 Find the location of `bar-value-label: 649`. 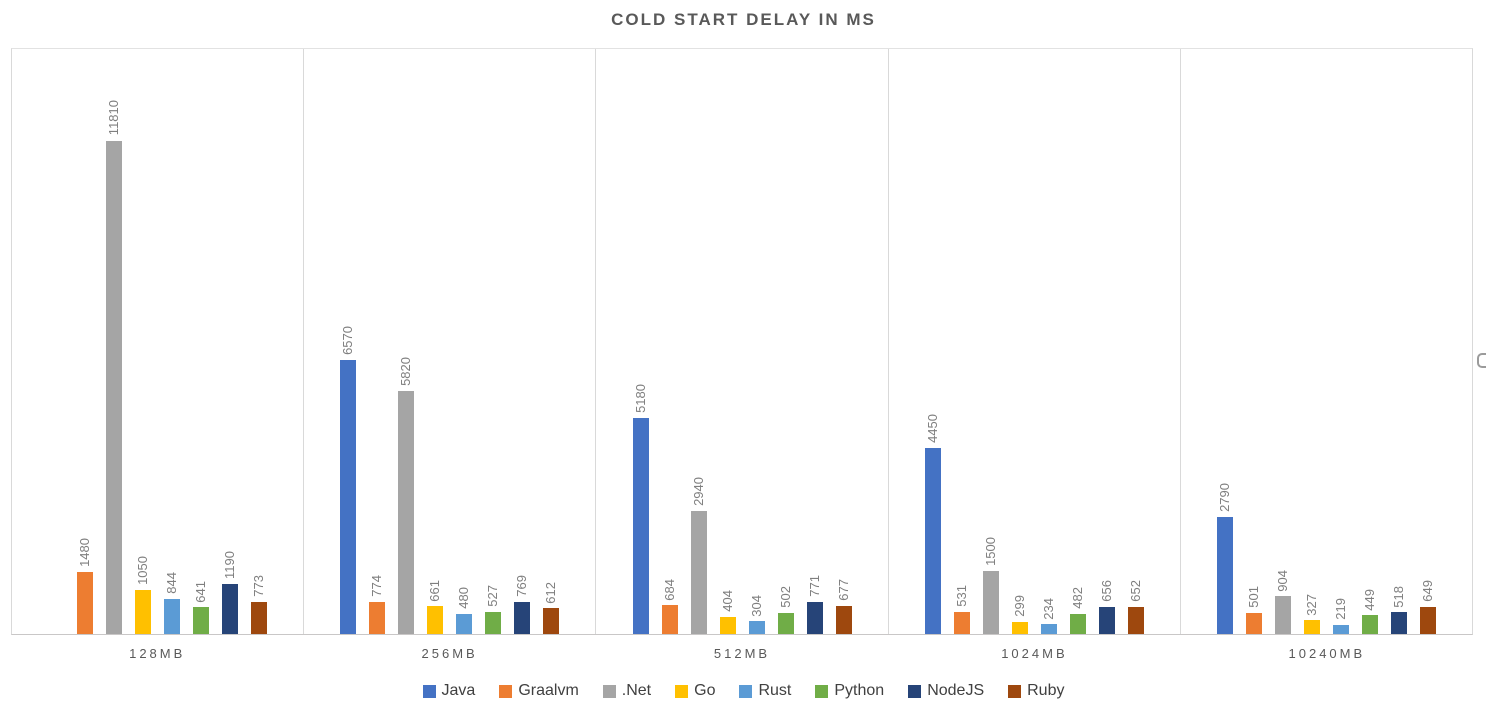

bar-value-label: 649 is located at coordinates (1427, 591).